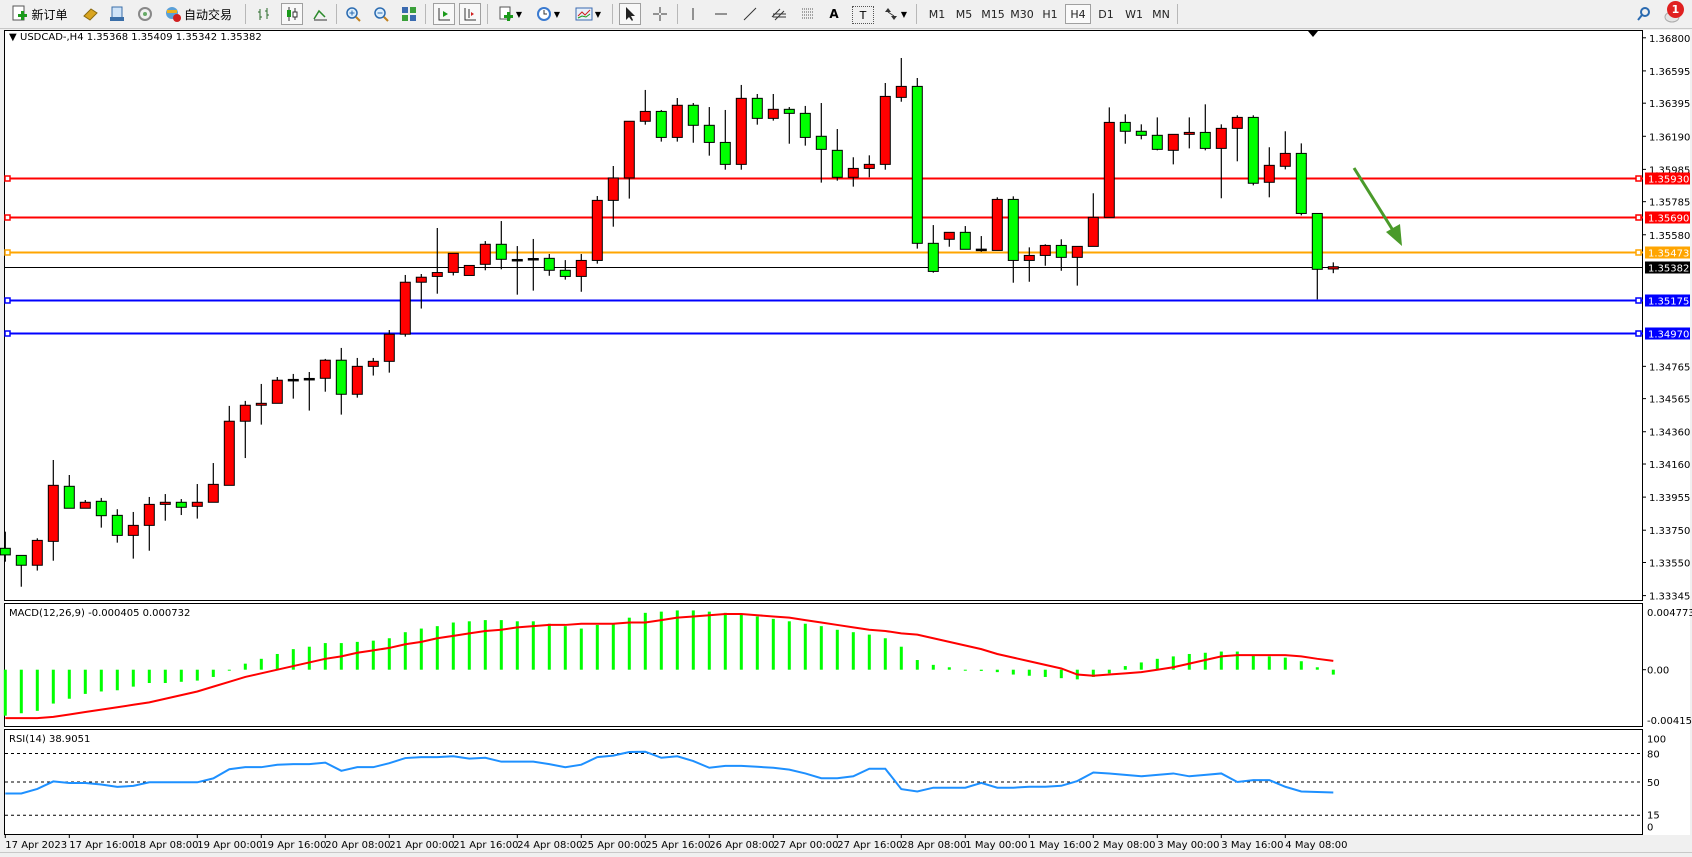 The height and width of the screenshot is (857, 1692). Describe the element at coordinates (1124, 845) in the screenshot. I see `time-tick-label: 2 May 08:00` at that location.